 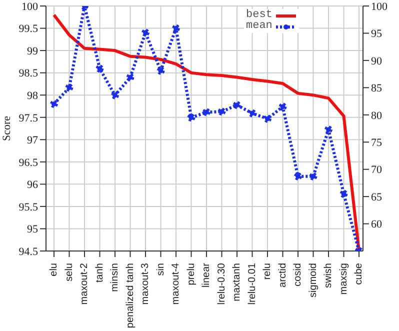 I want to click on y-tick-label: 94.5, so click(x=28, y=252).